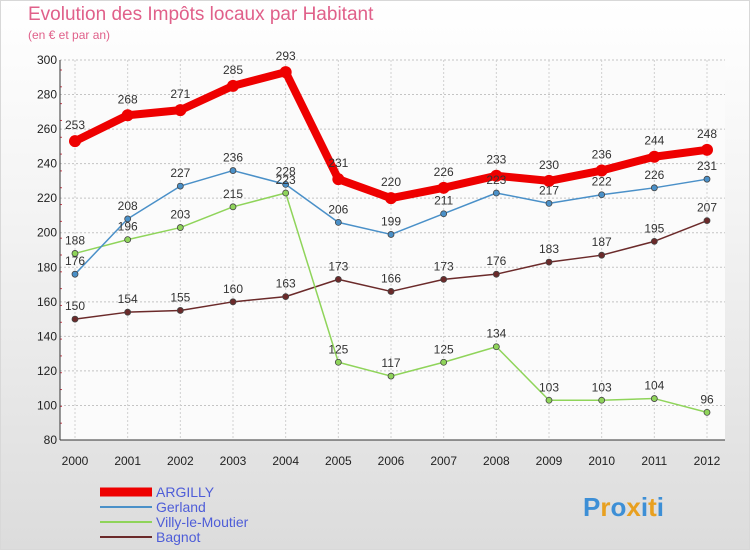 This screenshot has height=550, width=750. Describe the element at coordinates (185, 492) in the screenshot. I see `legend-label: ARGILLY` at that location.